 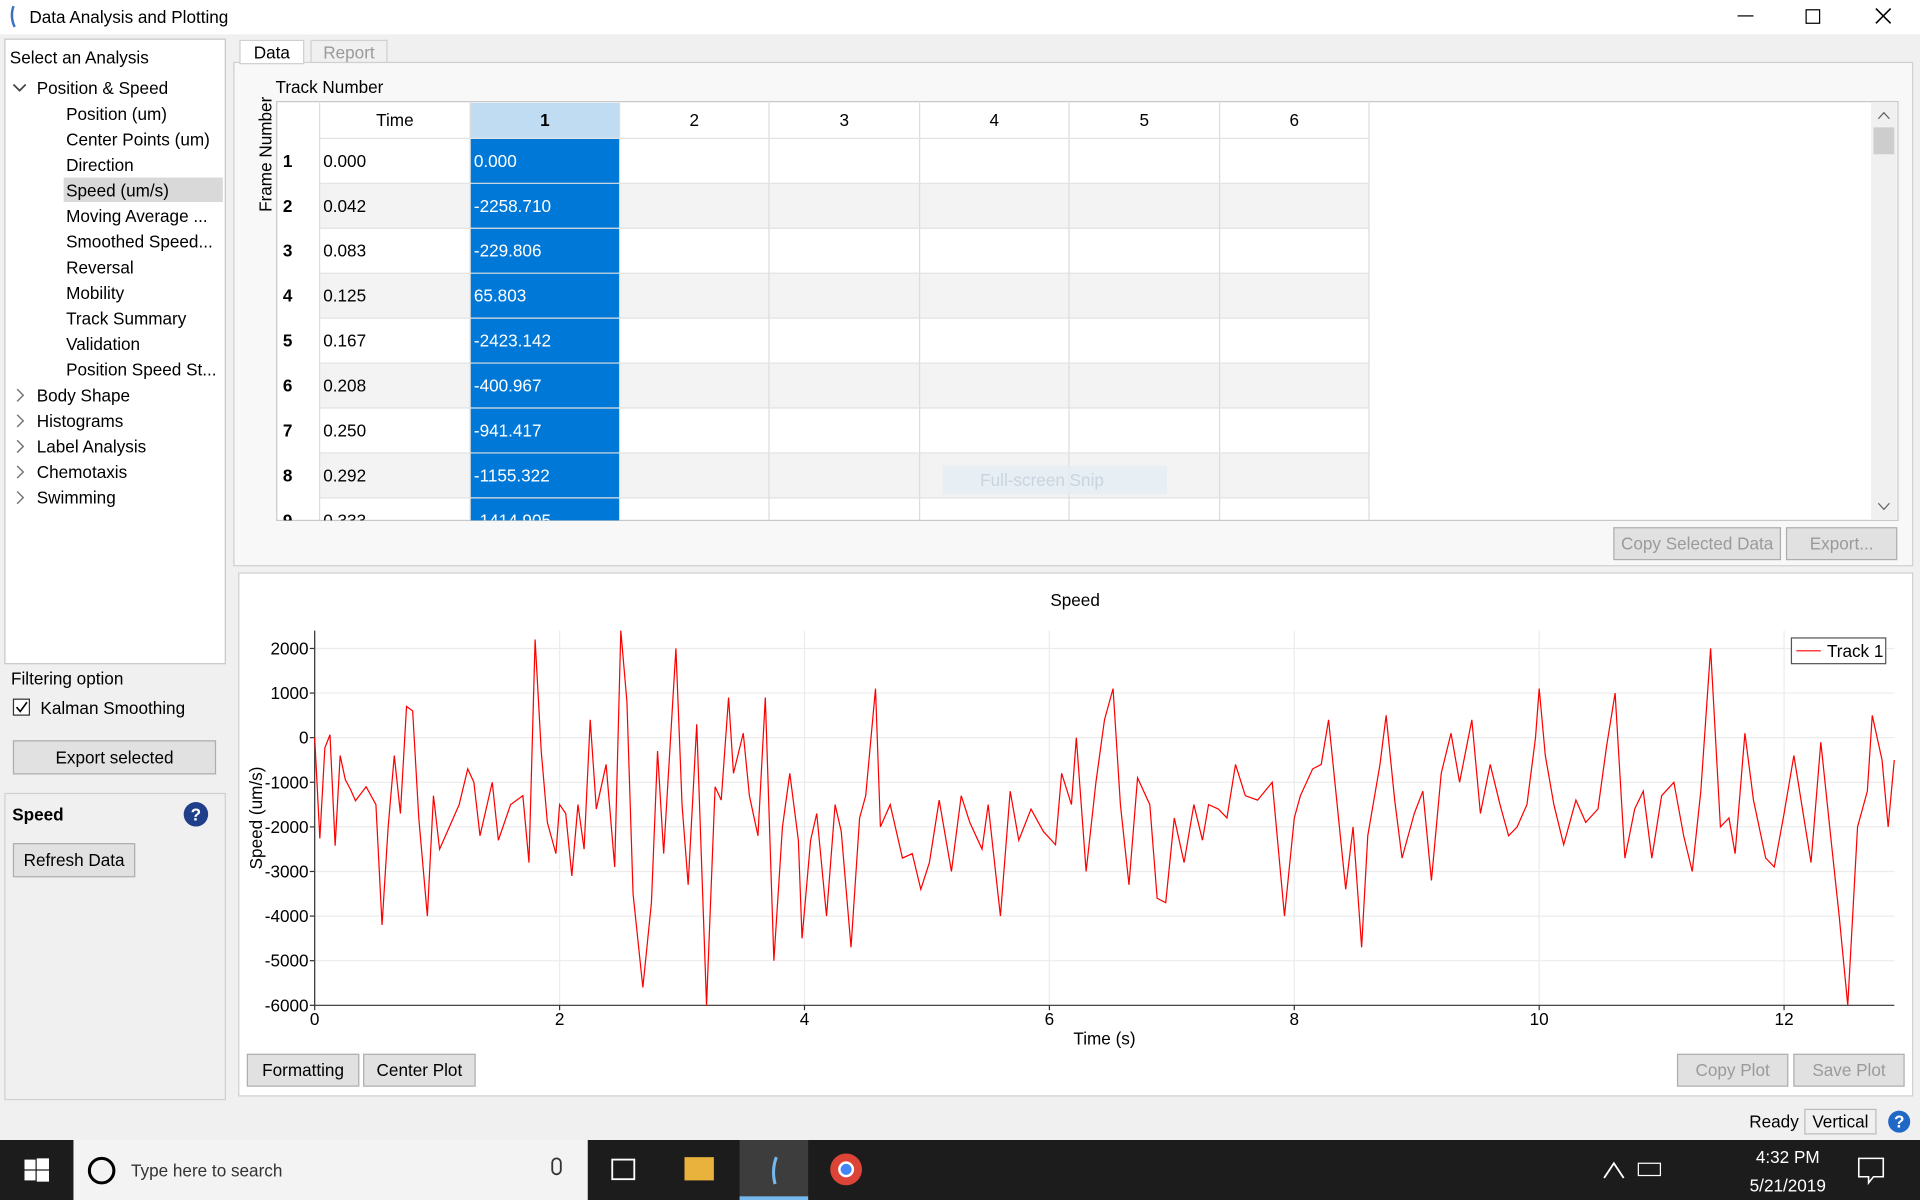 What do you see at coordinates (1884, 141) in the screenshot?
I see `scroll-thumb` at bounding box center [1884, 141].